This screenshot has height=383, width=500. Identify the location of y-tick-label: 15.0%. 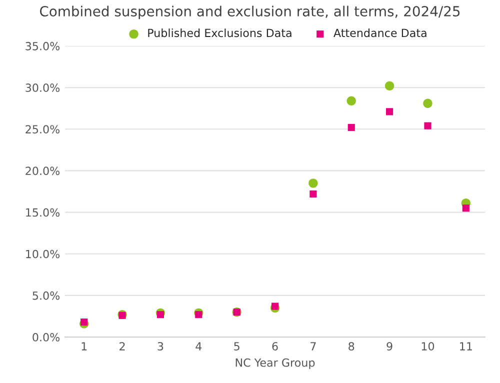
(43, 212).